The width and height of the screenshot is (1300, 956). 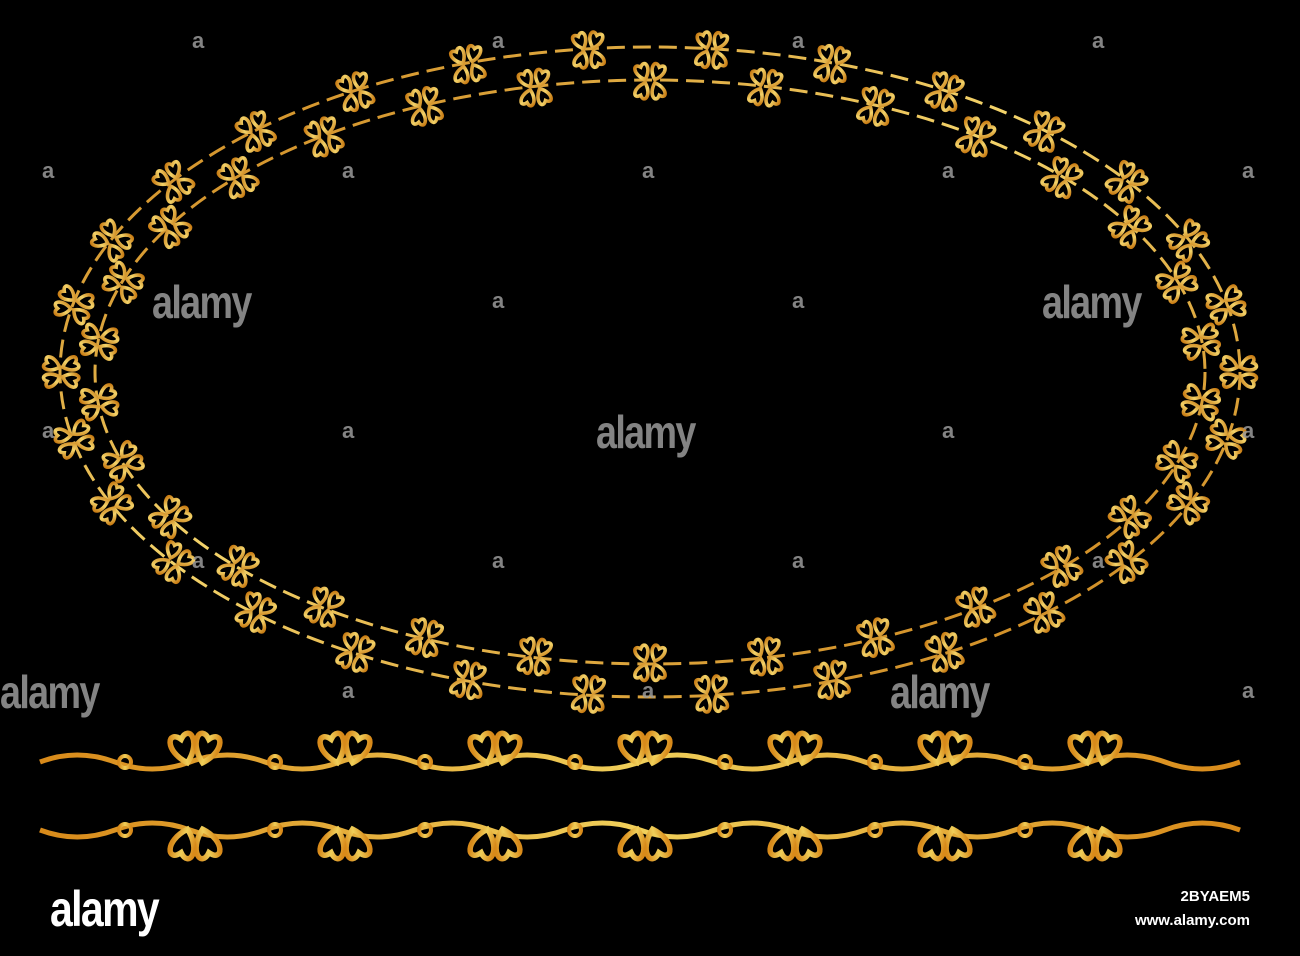 What do you see at coordinates (105, 909) in the screenshot?
I see `alamy-logo: alamy` at bounding box center [105, 909].